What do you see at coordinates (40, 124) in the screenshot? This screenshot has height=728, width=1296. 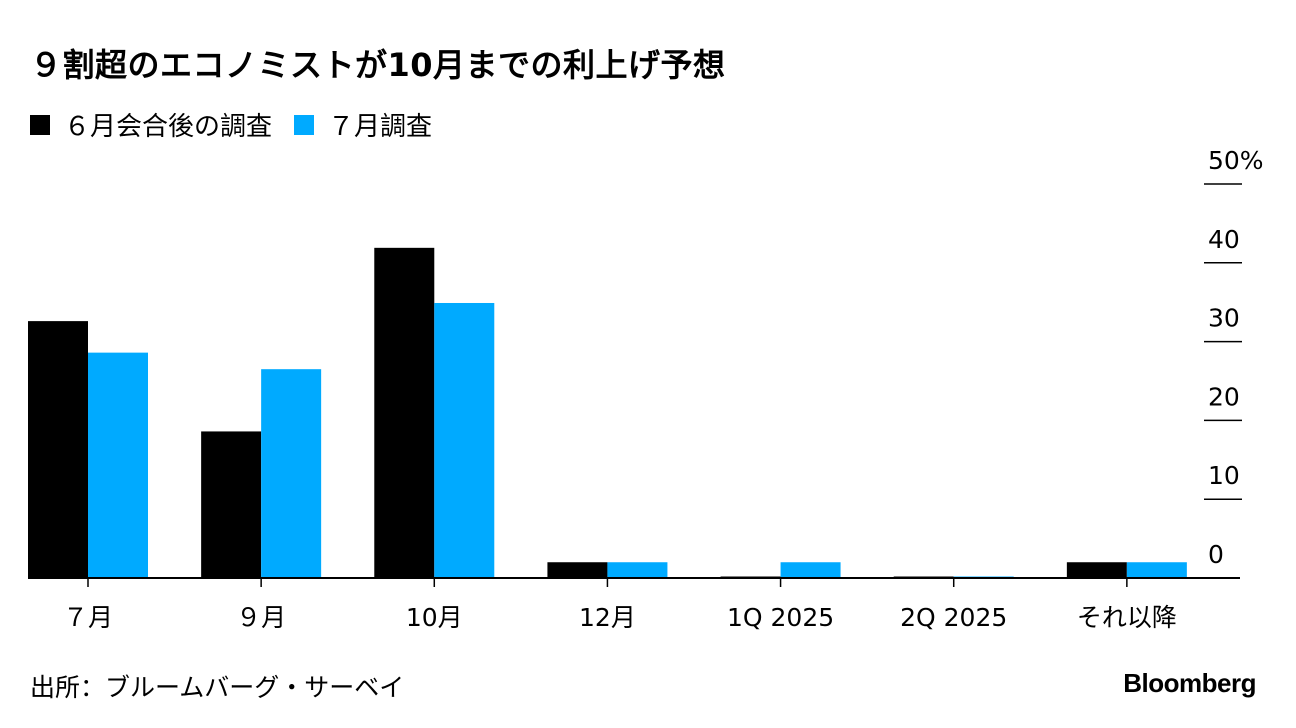 I see `legend-swatch-june` at bounding box center [40, 124].